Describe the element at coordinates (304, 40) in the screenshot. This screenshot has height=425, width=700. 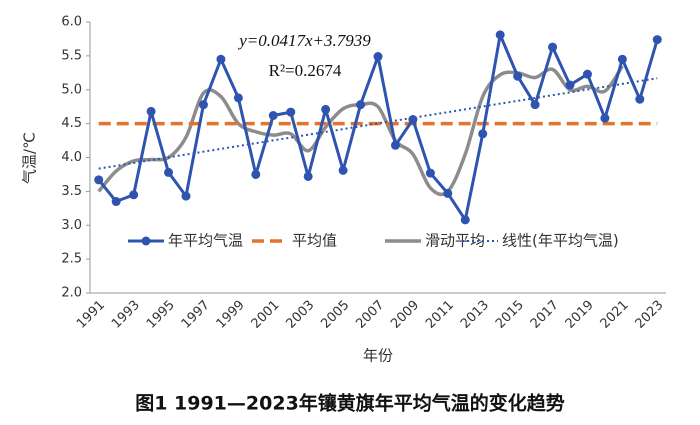
I see `equation: y=0.0417x+3.7939` at that location.